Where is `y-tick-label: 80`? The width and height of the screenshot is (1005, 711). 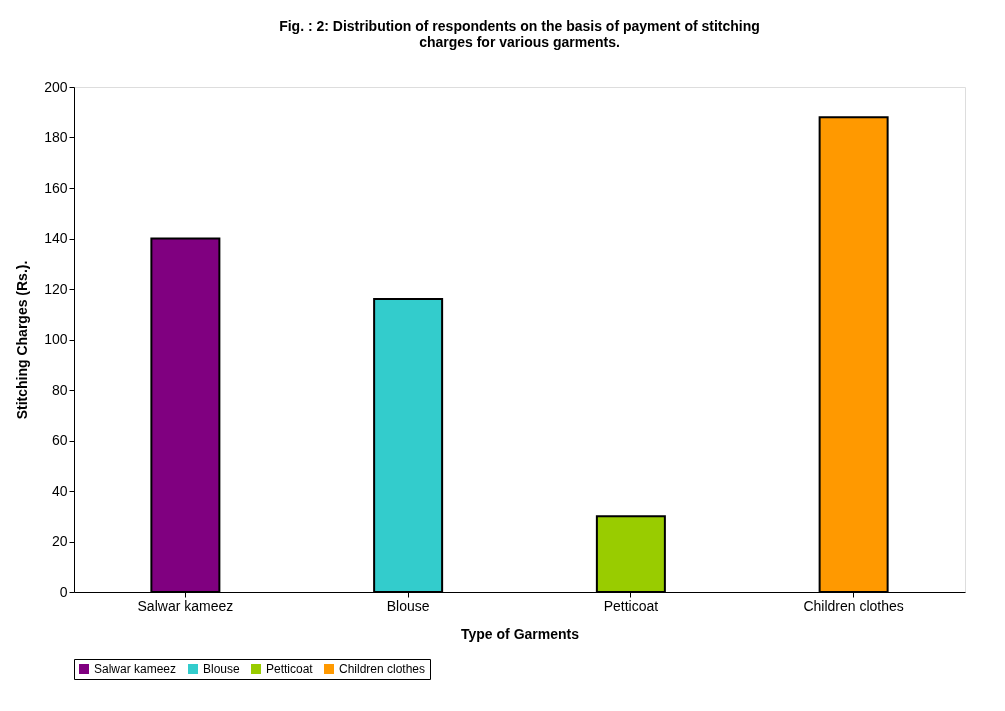 y-tick-label: 80 is located at coordinates (59, 389).